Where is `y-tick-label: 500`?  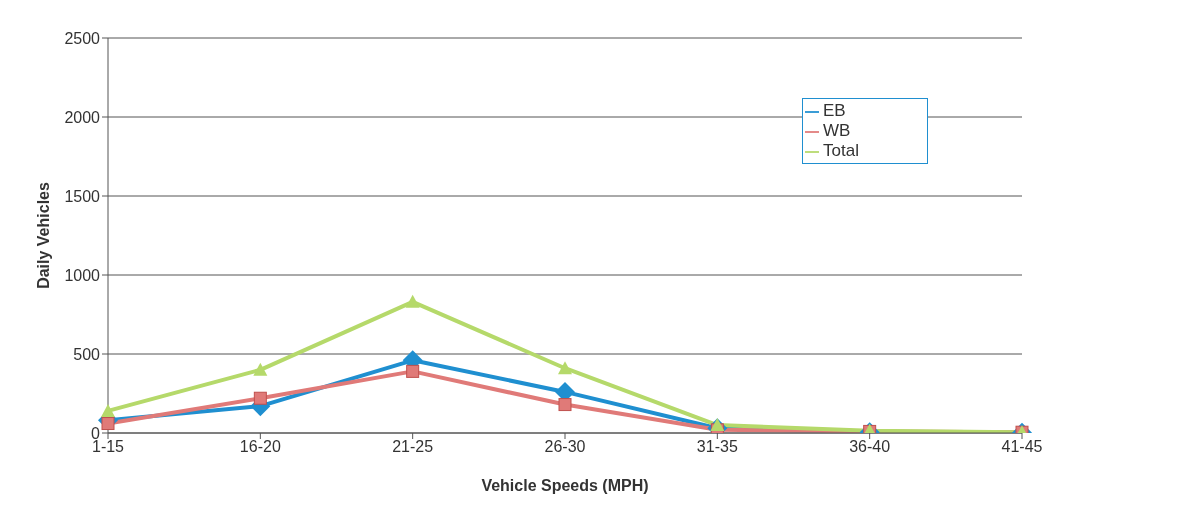 y-tick-label: 500 is located at coordinates (87, 354).